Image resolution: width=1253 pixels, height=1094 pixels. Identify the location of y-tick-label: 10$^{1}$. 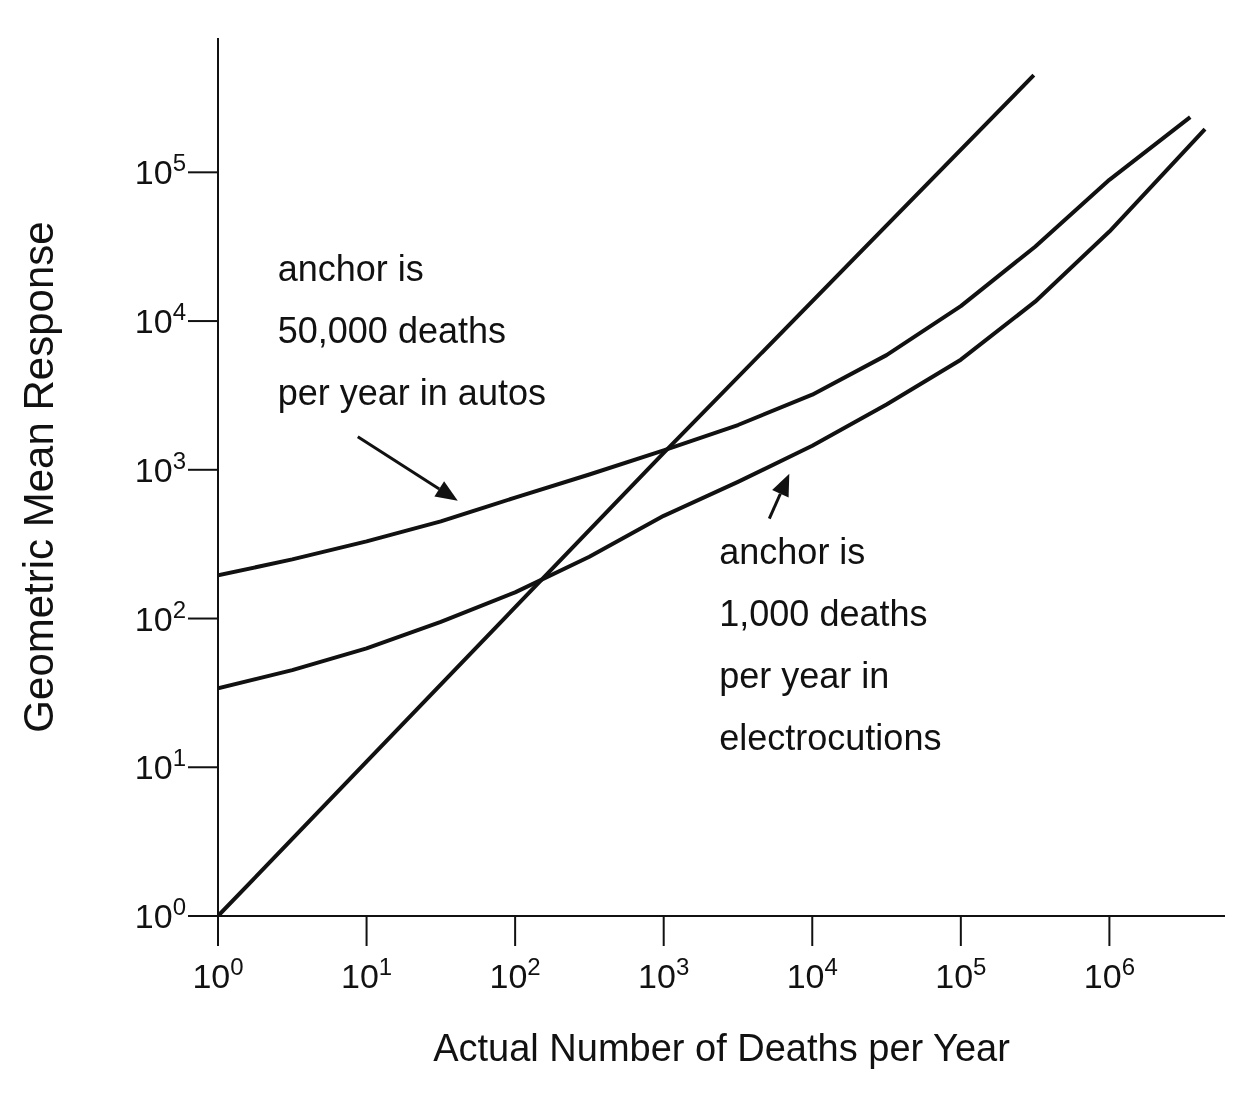
(160, 765).